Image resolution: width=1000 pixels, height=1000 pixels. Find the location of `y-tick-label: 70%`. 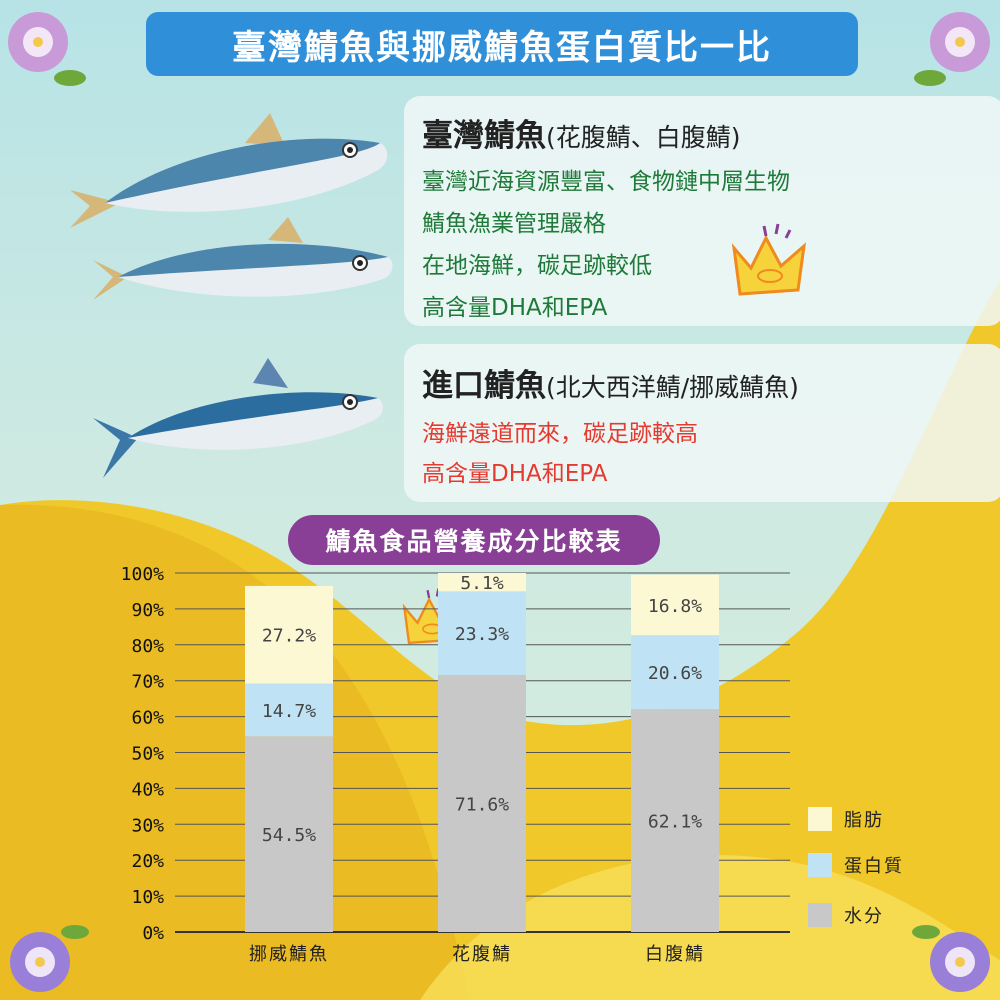

y-tick-label: 70% is located at coordinates (147, 682).